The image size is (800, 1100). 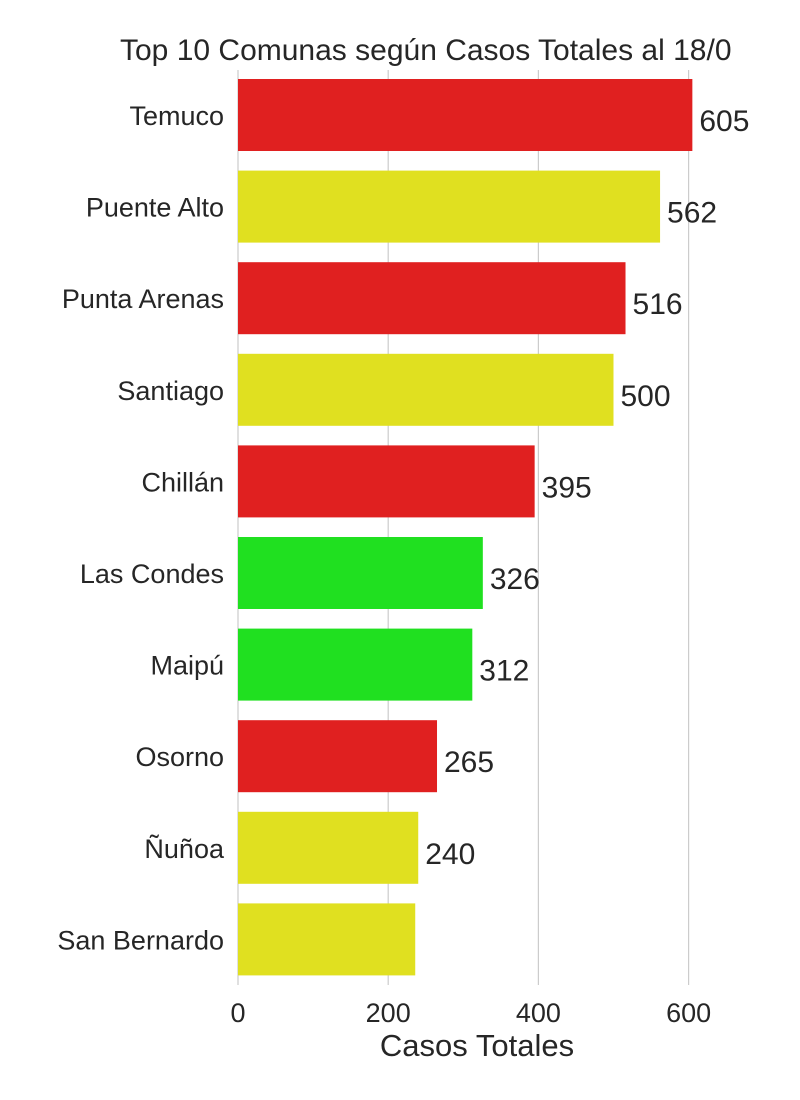 What do you see at coordinates (450, 854) in the screenshot?
I see `value-label-9: 240` at bounding box center [450, 854].